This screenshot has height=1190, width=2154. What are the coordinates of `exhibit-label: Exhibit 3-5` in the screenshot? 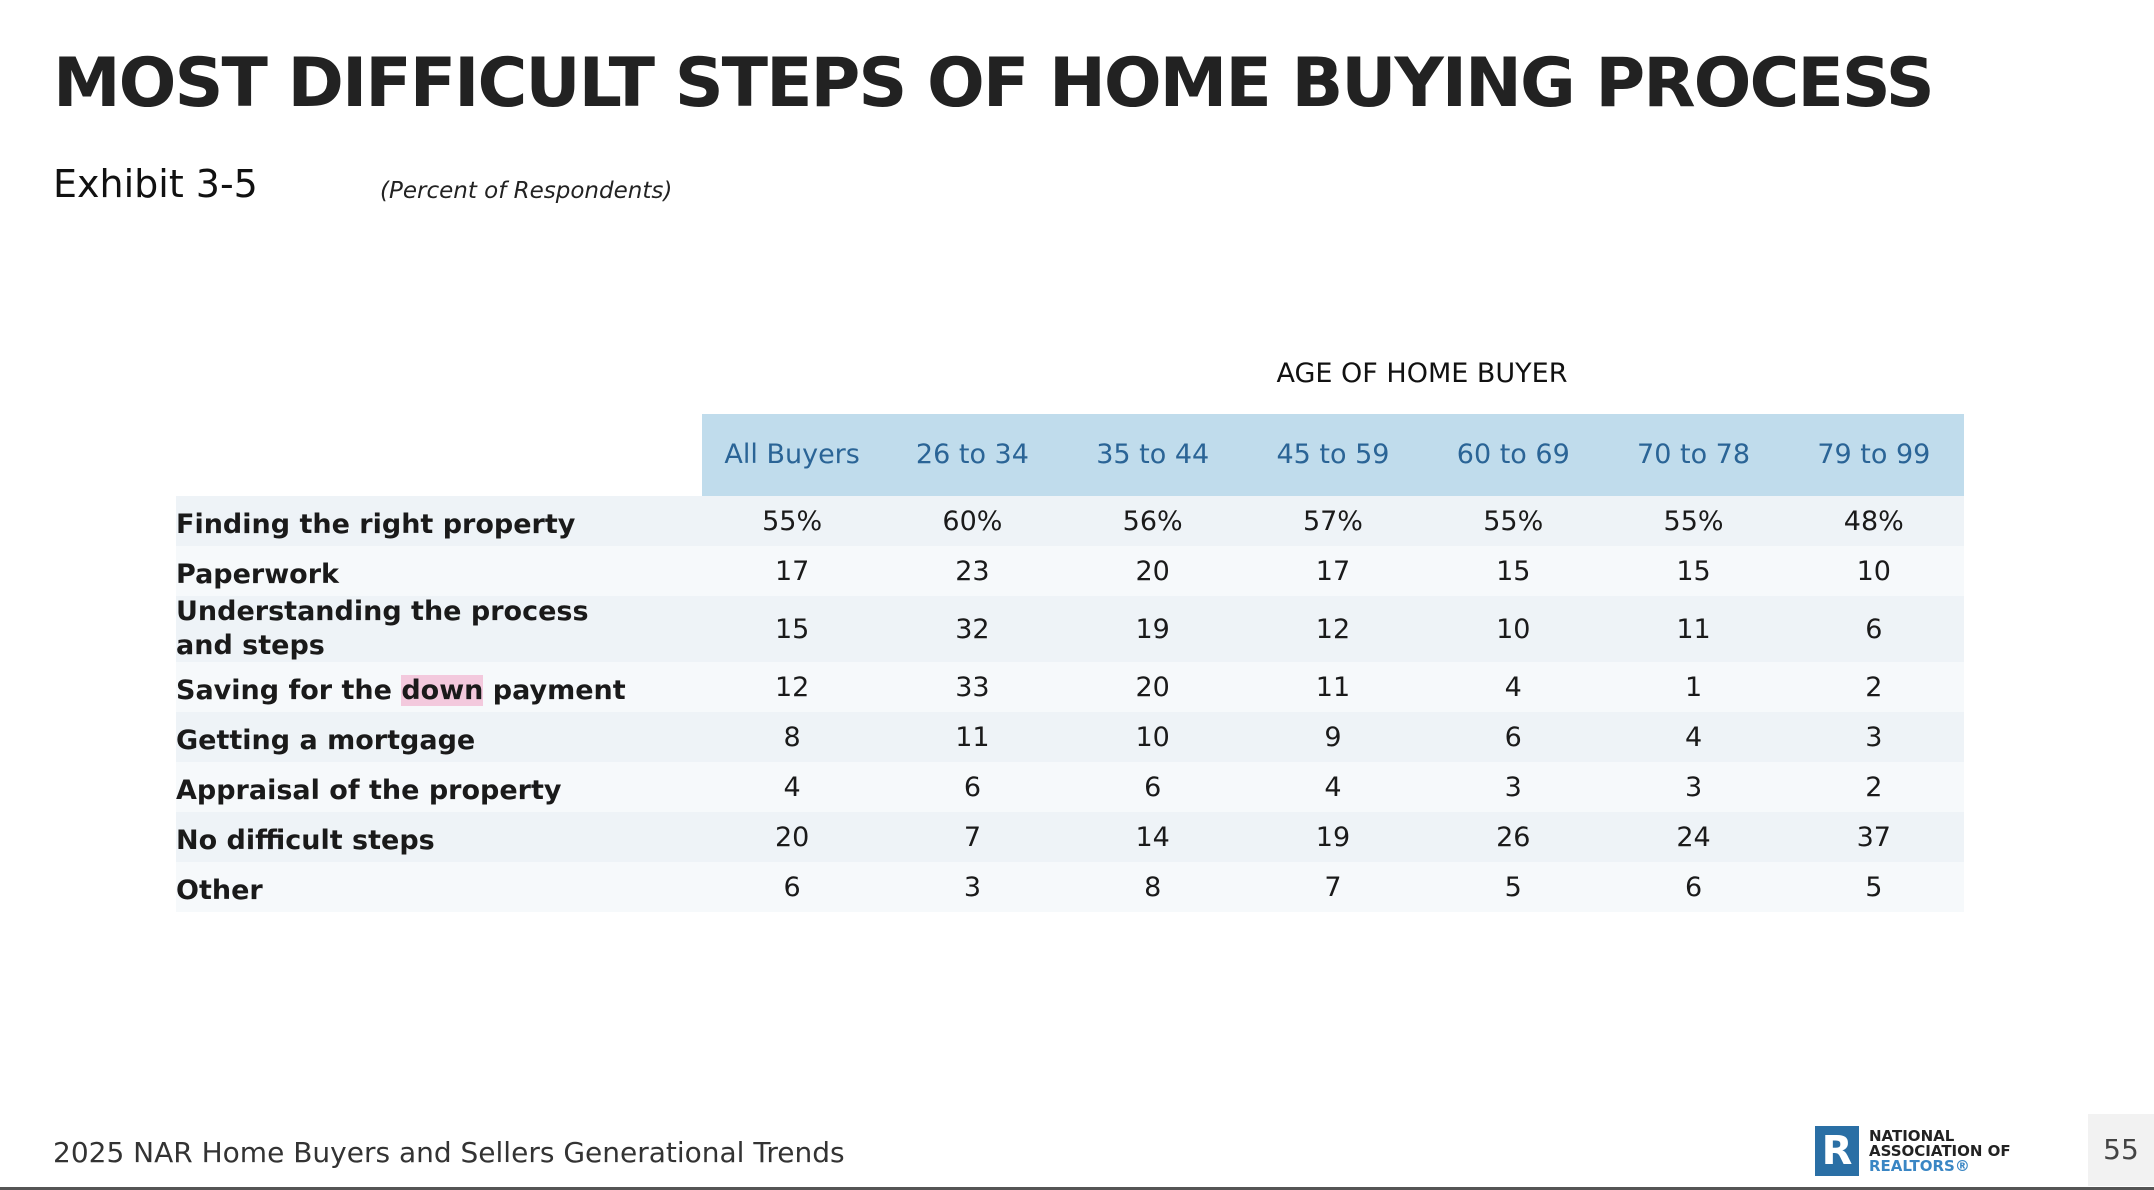 It's located at (155, 184).